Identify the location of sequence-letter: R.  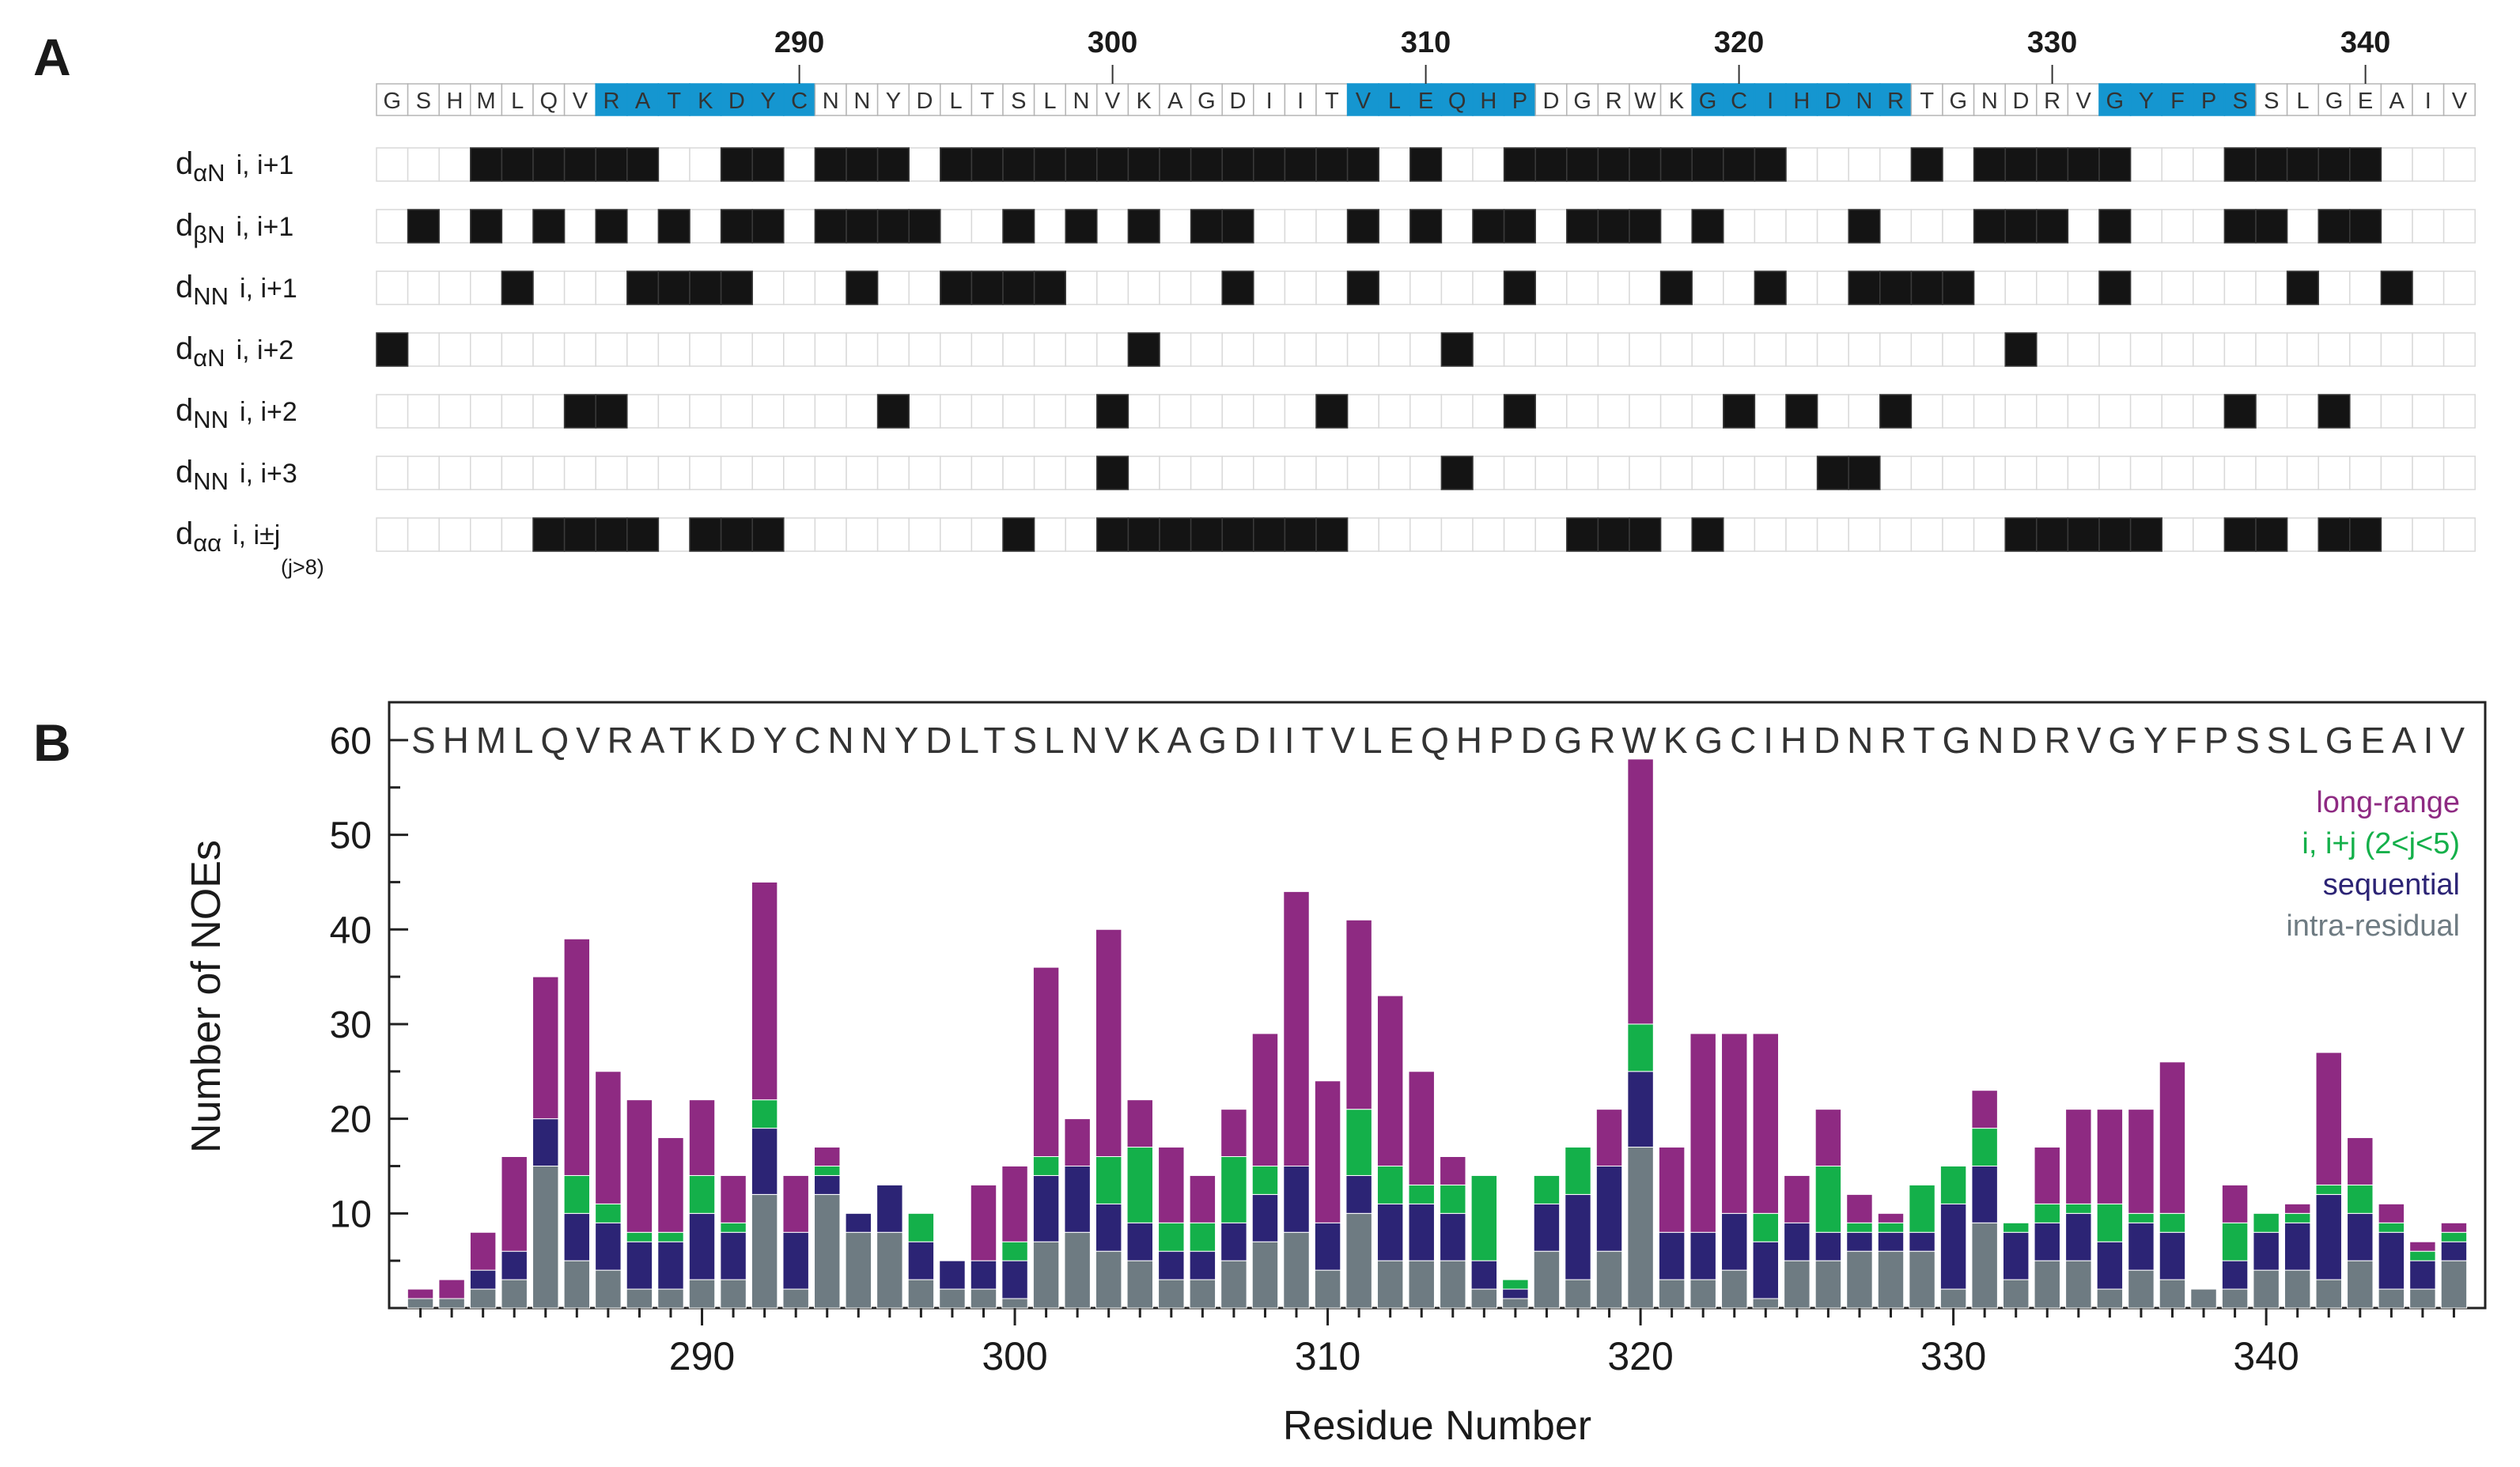
(1895, 101).